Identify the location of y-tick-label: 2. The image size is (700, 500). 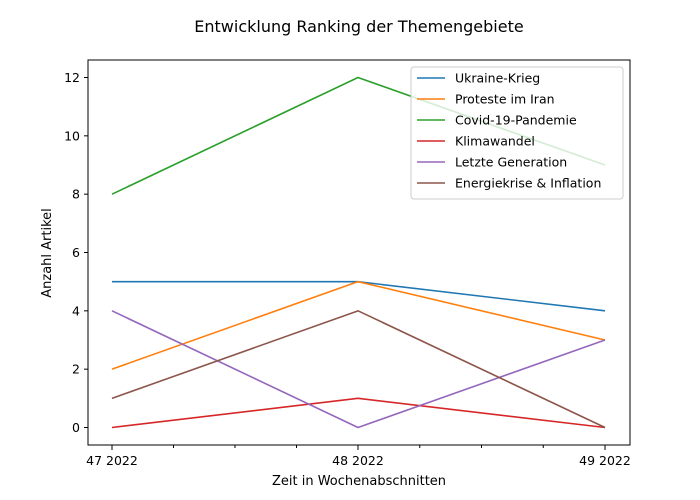
(76, 369).